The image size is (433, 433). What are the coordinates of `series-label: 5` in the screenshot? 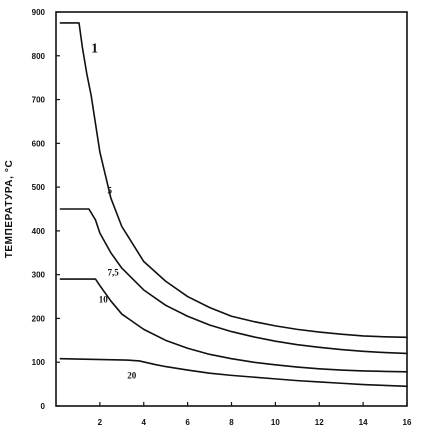 It's located at (110, 191).